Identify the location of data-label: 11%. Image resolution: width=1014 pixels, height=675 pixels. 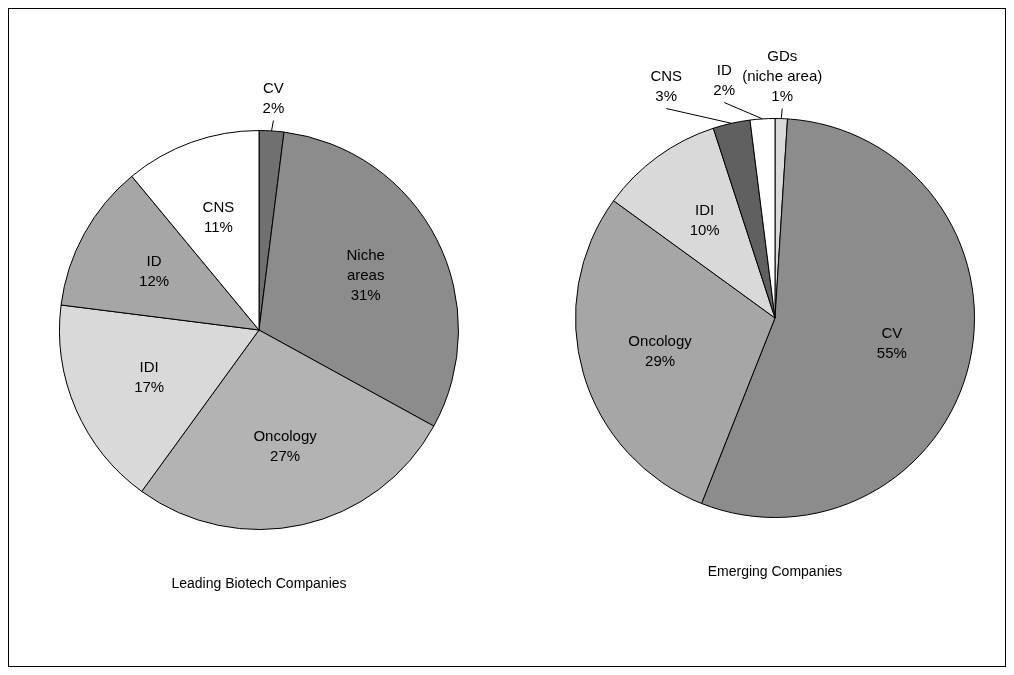
(218, 226).